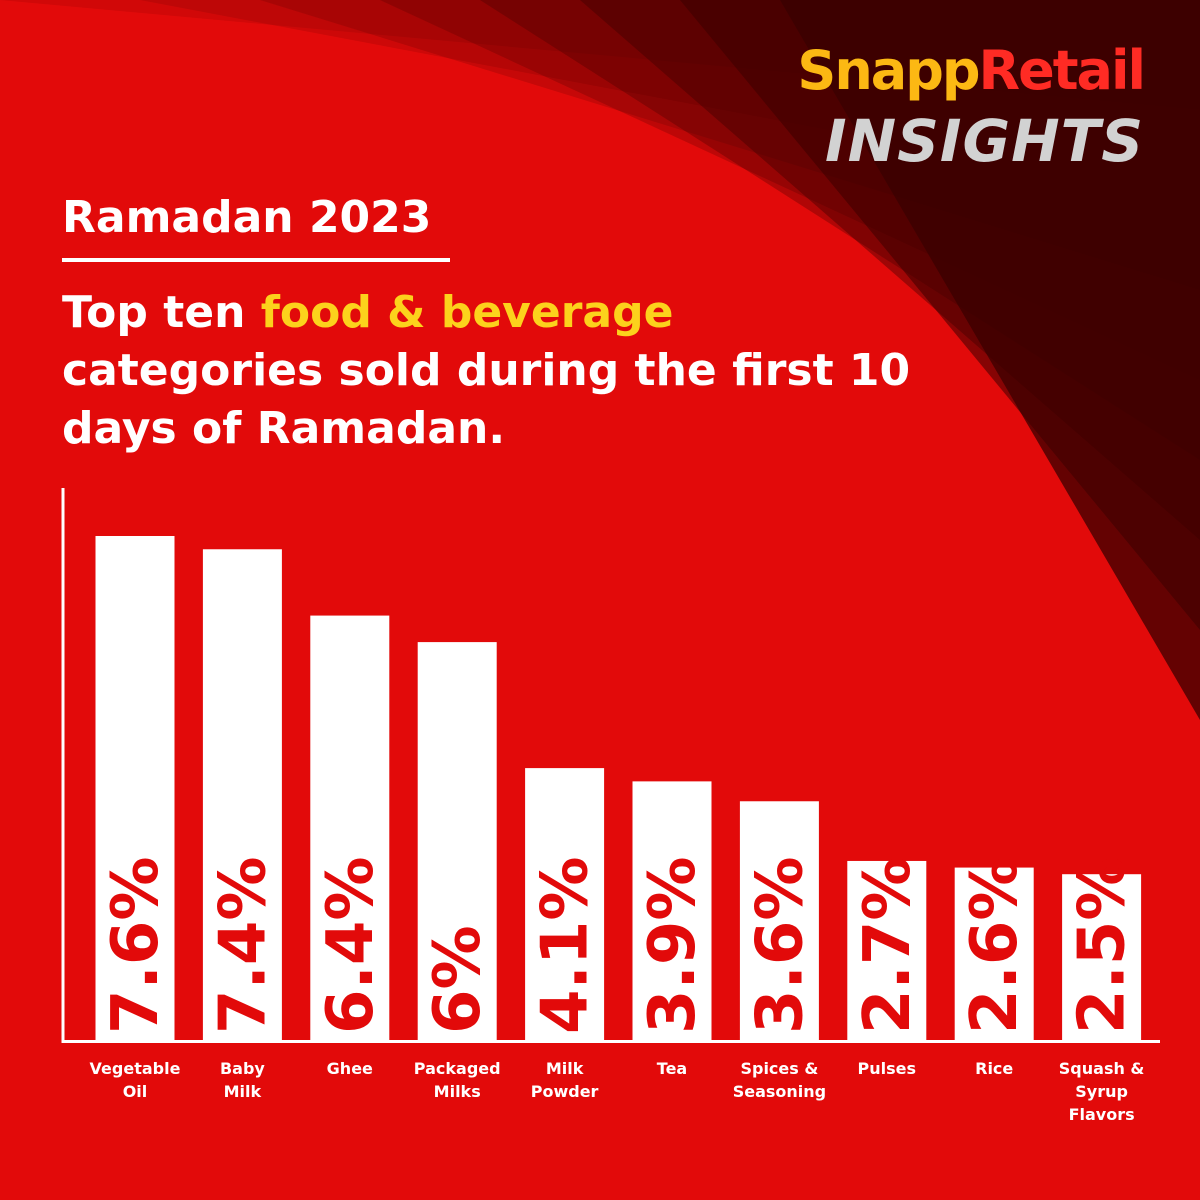 The height and width of the screenshot is (1200, 1200). What do you see at coordinates (1102, 1068) in the screenshot?
I see `category-label-10-line-1: Squash &` at bounding box center [1102, 1068].